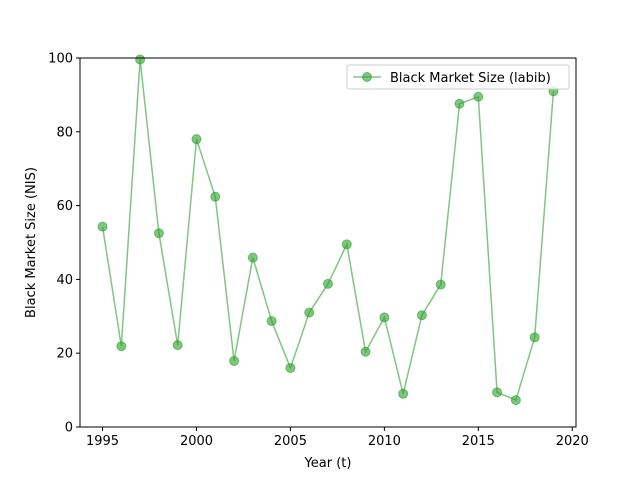 The height and width of the screenshot is (480, 640). I want to click on y-axis: 0 20 40 60 80 100, so click(64, 244).